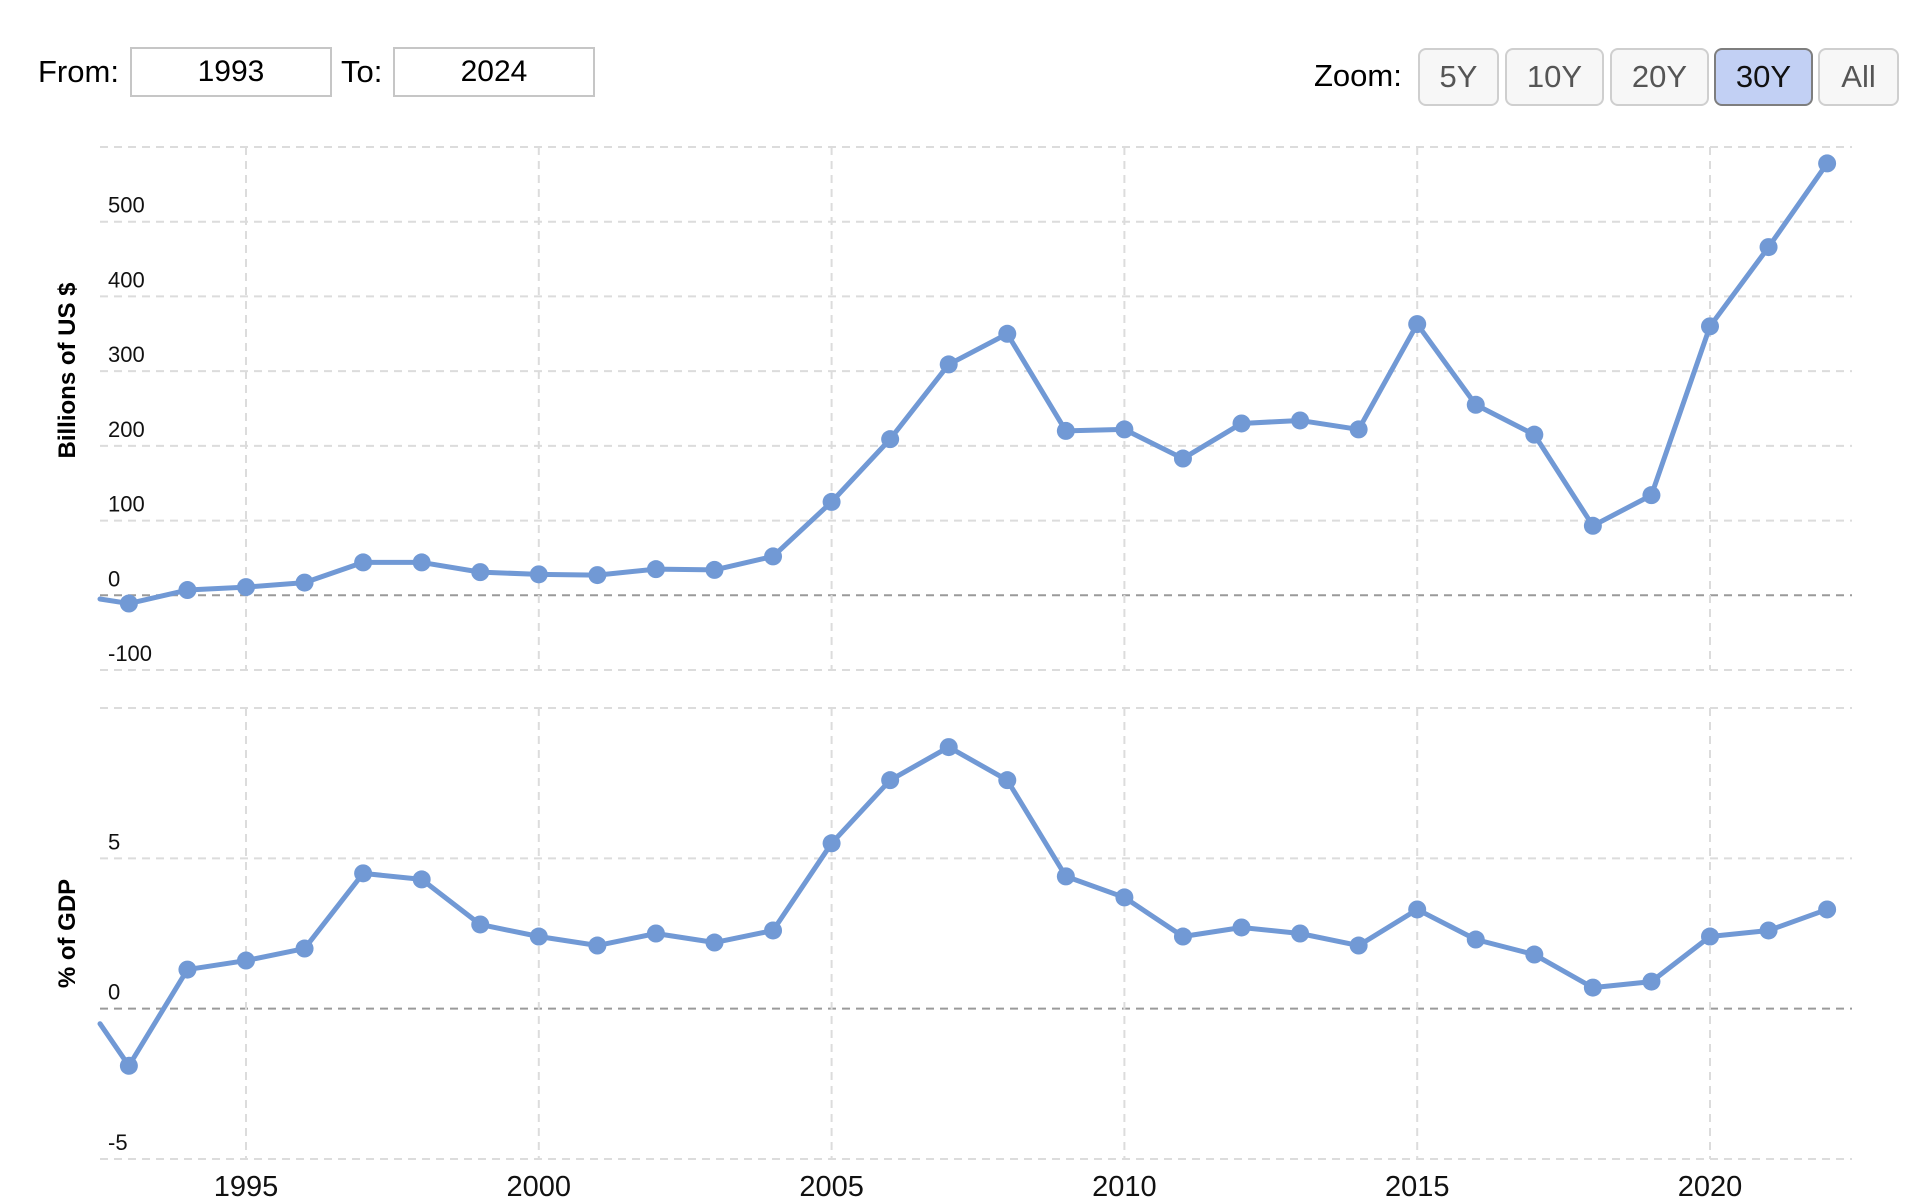 The image size is (1932, 1202). What do you see at coordinates (1710, 1186) in the screenshot?
I see `x-tick-label: 2020` at bounding box center [1710, 1186].